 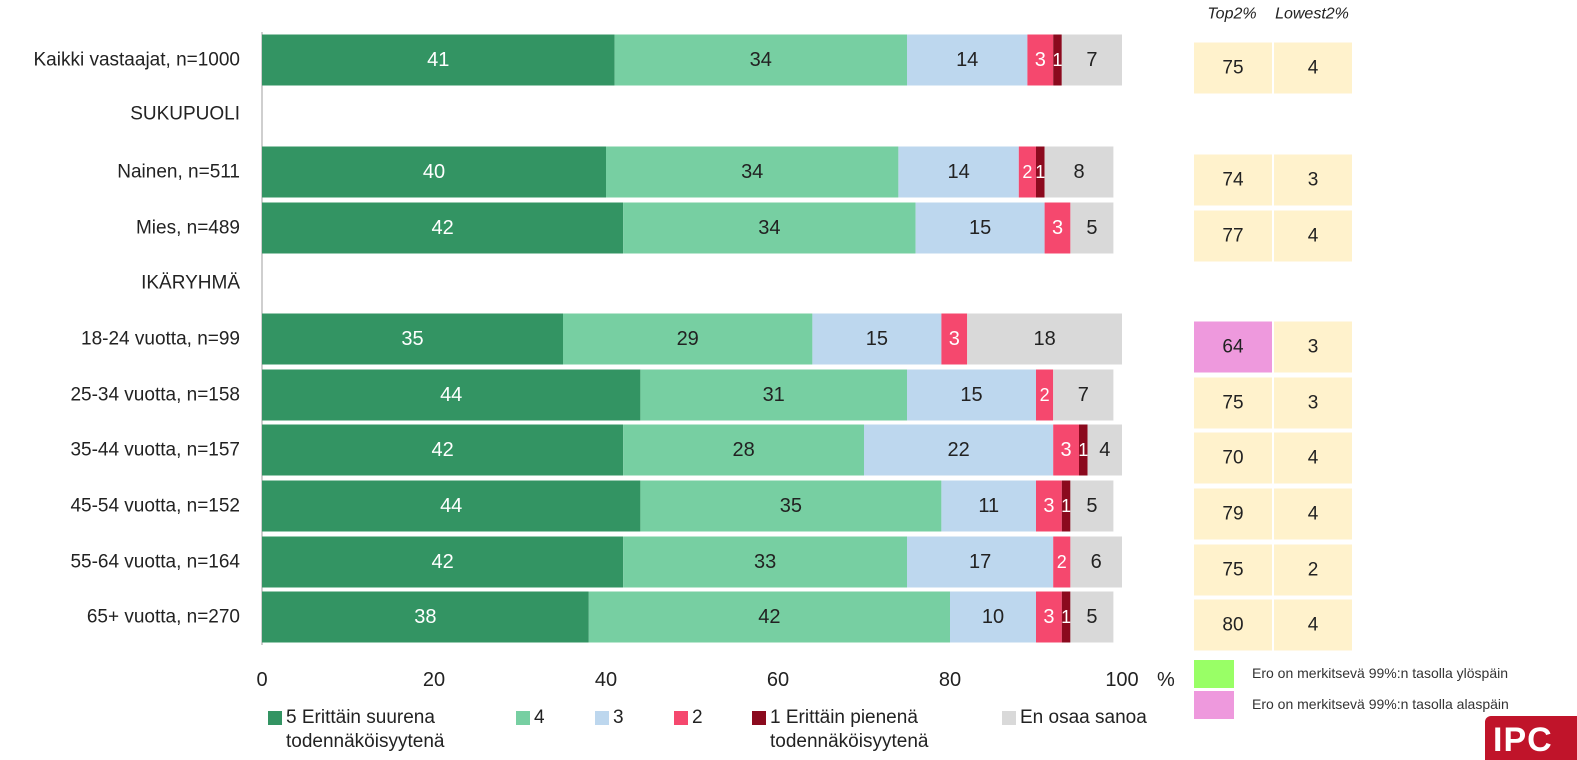 I want to click on bar-data-label: 11, so click(x=988, y=506).